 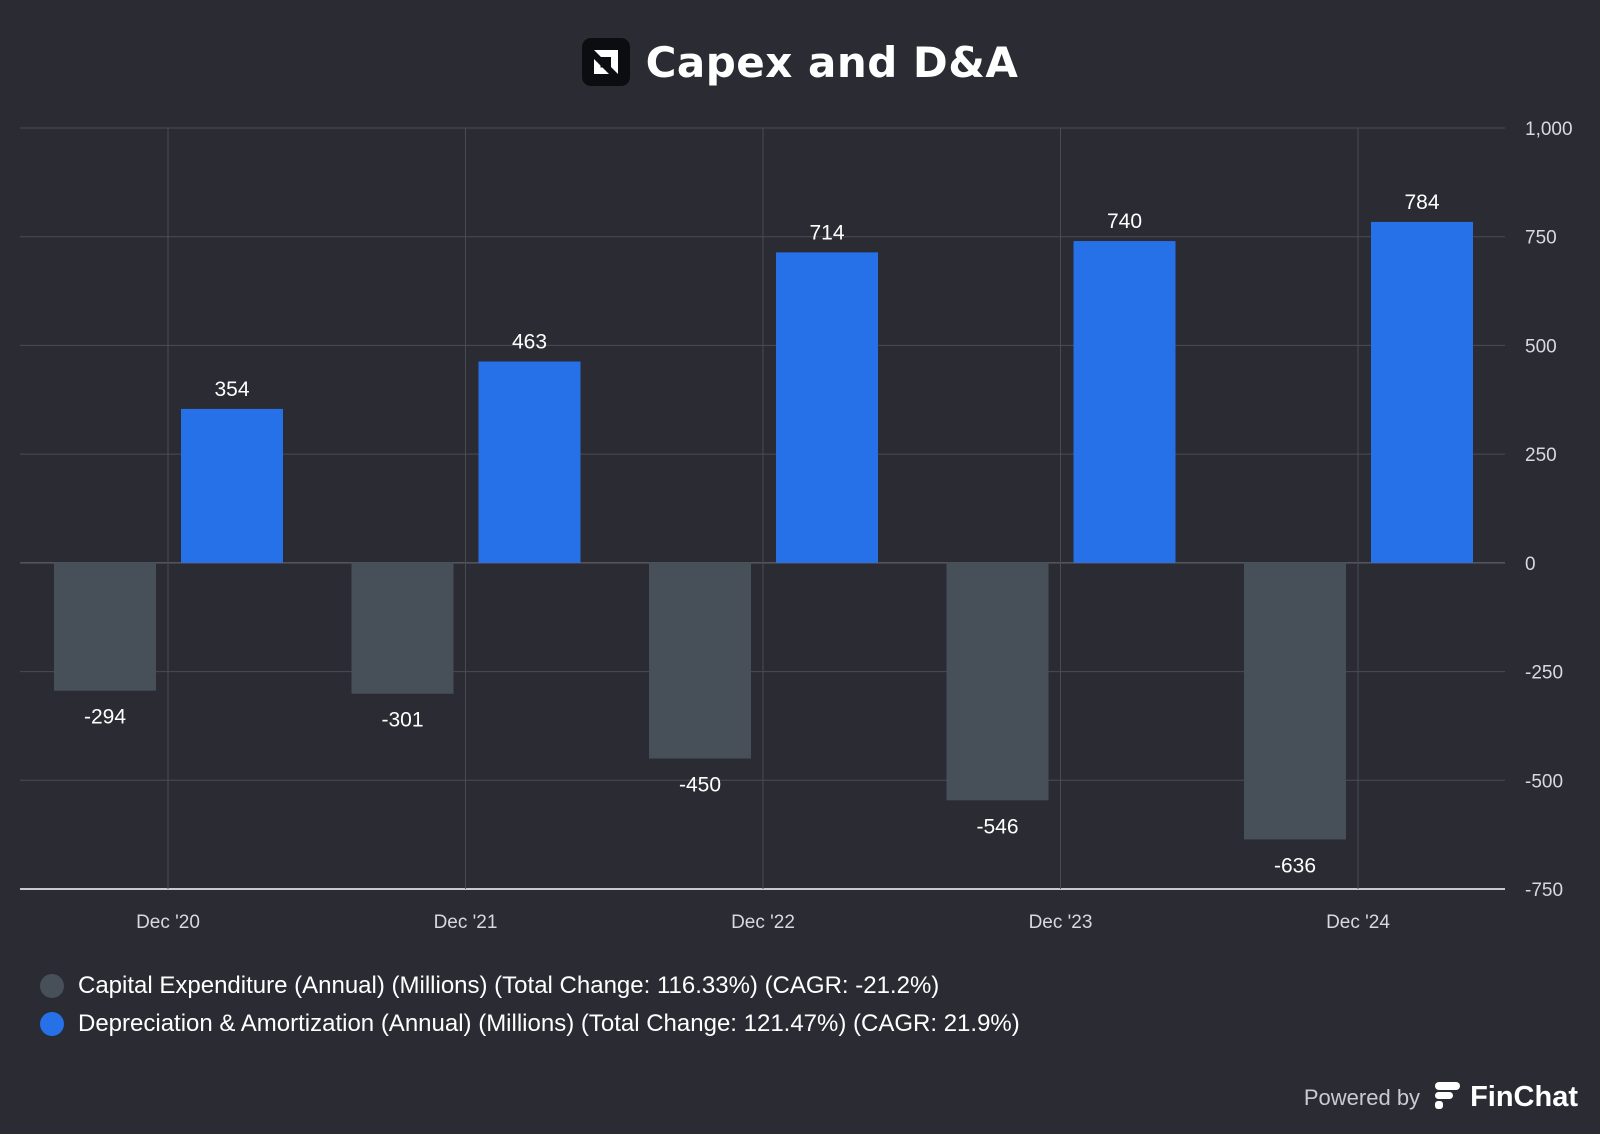 What do you see at coordinates (1541, 455) in the screenshot?
I see `y-tick-label: 250` at bounding box center [1541, 455].